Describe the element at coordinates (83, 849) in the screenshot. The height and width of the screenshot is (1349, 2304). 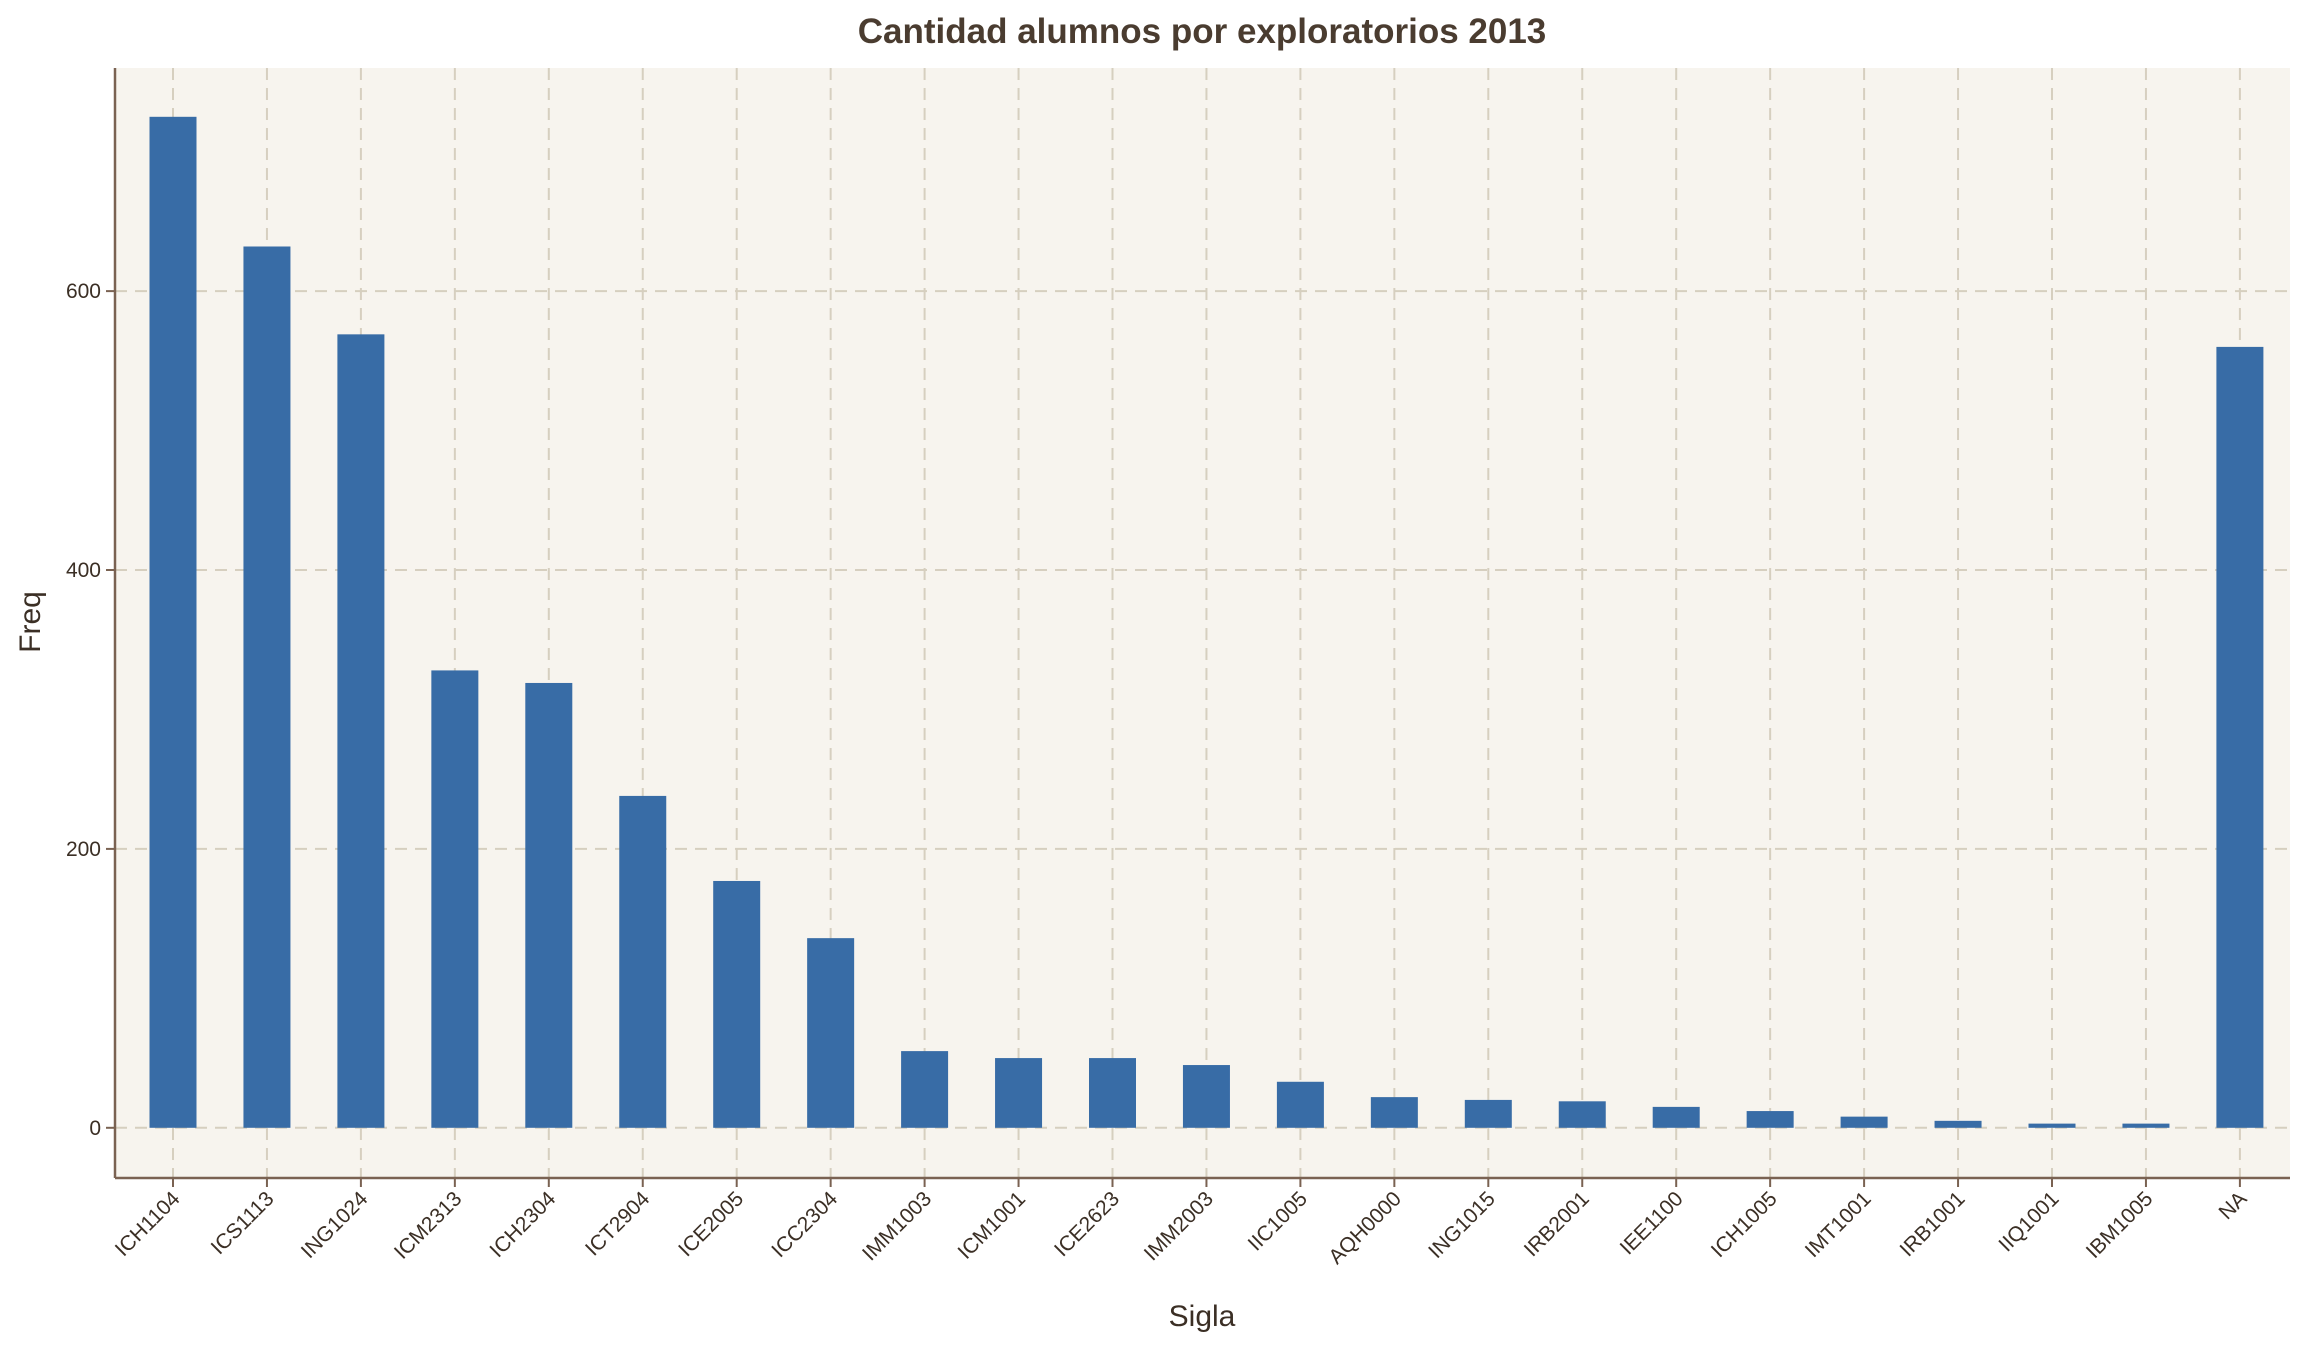
I see `y-tick-label: 200` at that location.